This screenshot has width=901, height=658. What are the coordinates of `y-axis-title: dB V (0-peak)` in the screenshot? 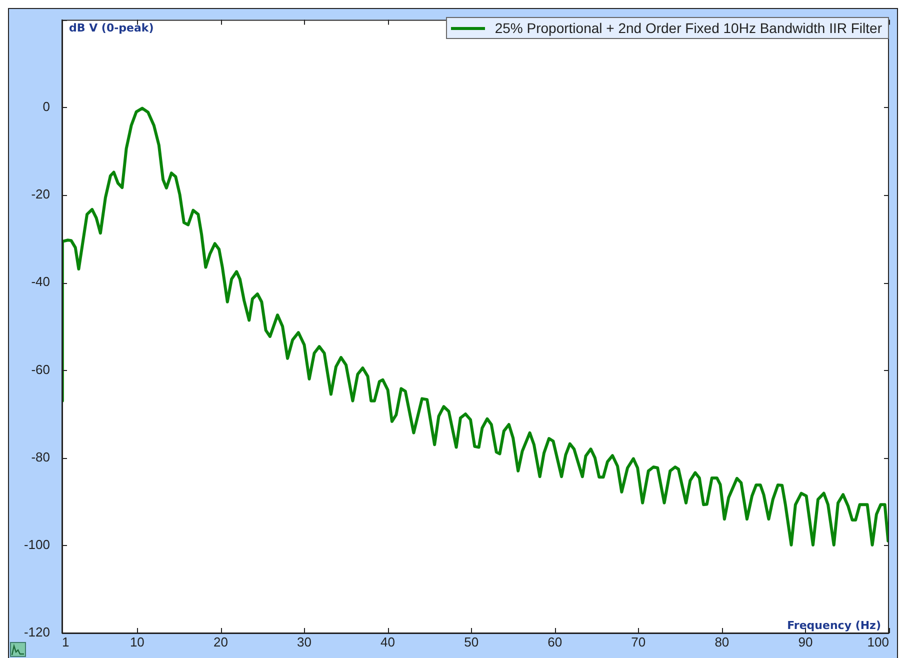 It's located at (111, 28).